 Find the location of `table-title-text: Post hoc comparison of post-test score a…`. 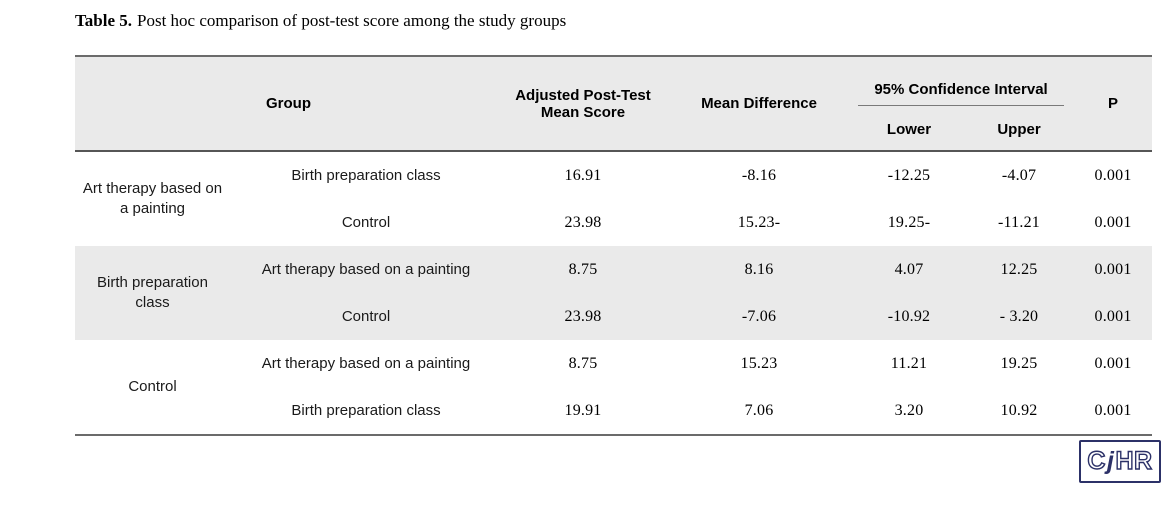

table-title-text: Post hoc comparison of post-test score a… is located at coordinates (352, 20).